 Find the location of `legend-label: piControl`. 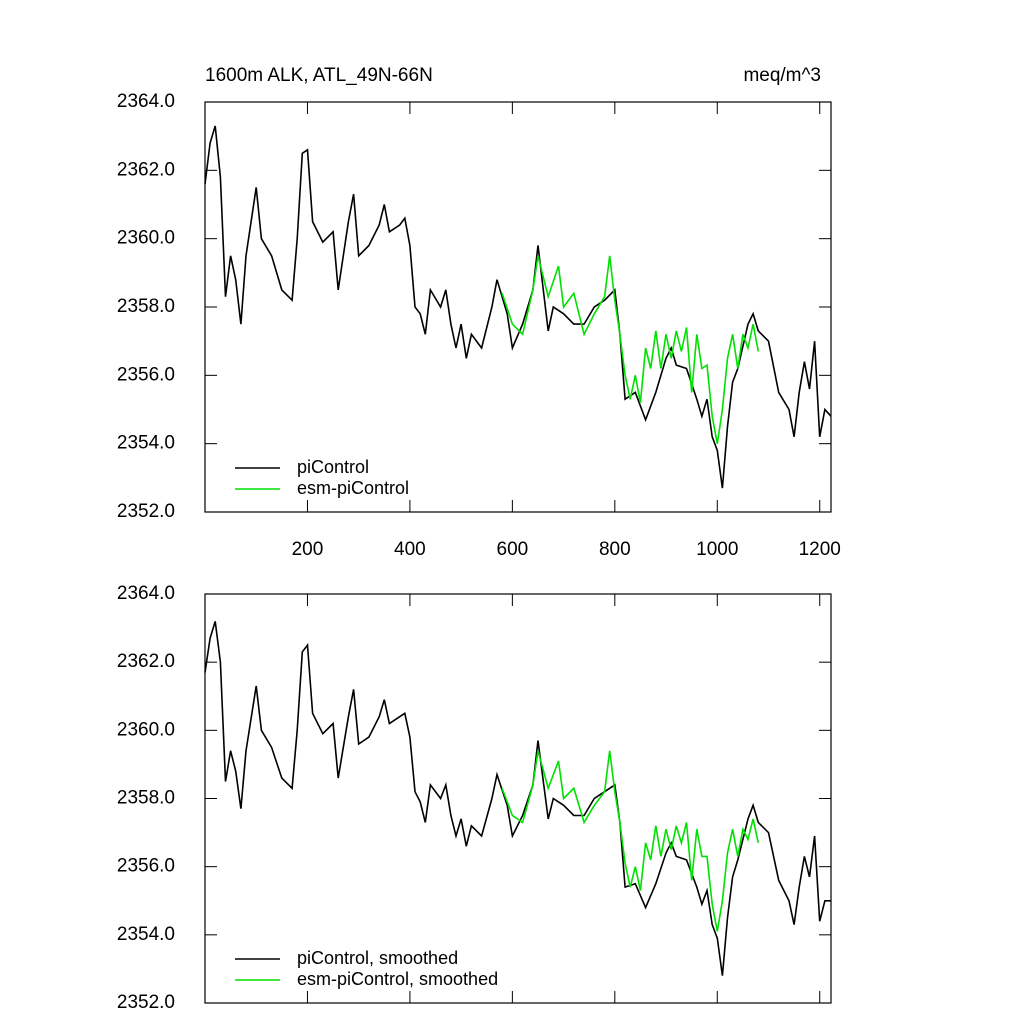

legend-label: piControl is located at coordinates (333, 467).